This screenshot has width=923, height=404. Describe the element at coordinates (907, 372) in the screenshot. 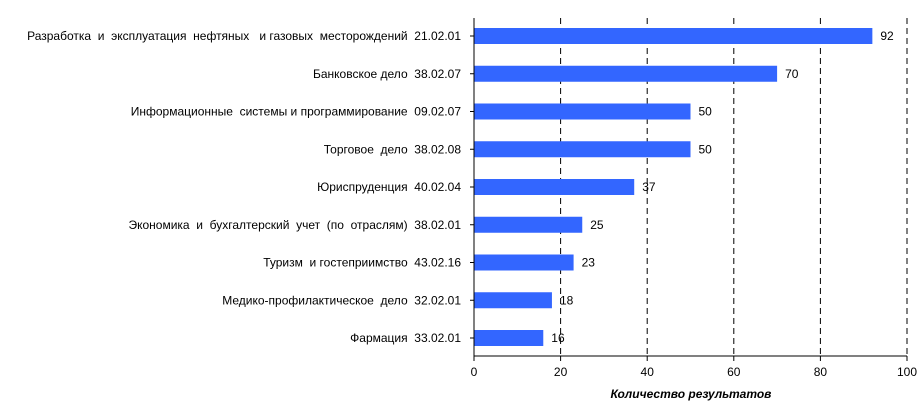

I see `x-tick-label: 100` at that location.